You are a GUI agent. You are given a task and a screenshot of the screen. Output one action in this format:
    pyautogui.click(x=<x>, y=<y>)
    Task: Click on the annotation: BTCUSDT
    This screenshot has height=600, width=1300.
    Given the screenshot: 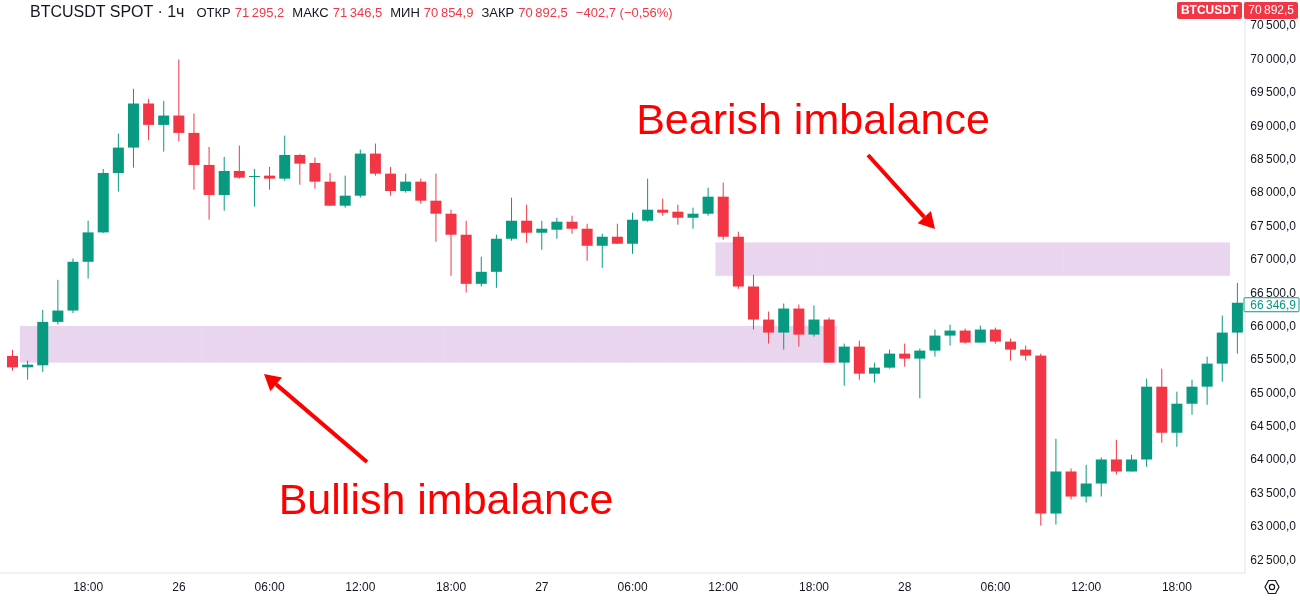 What is the action you would take?
    pyautogui.click(x=1209, y=10)
    